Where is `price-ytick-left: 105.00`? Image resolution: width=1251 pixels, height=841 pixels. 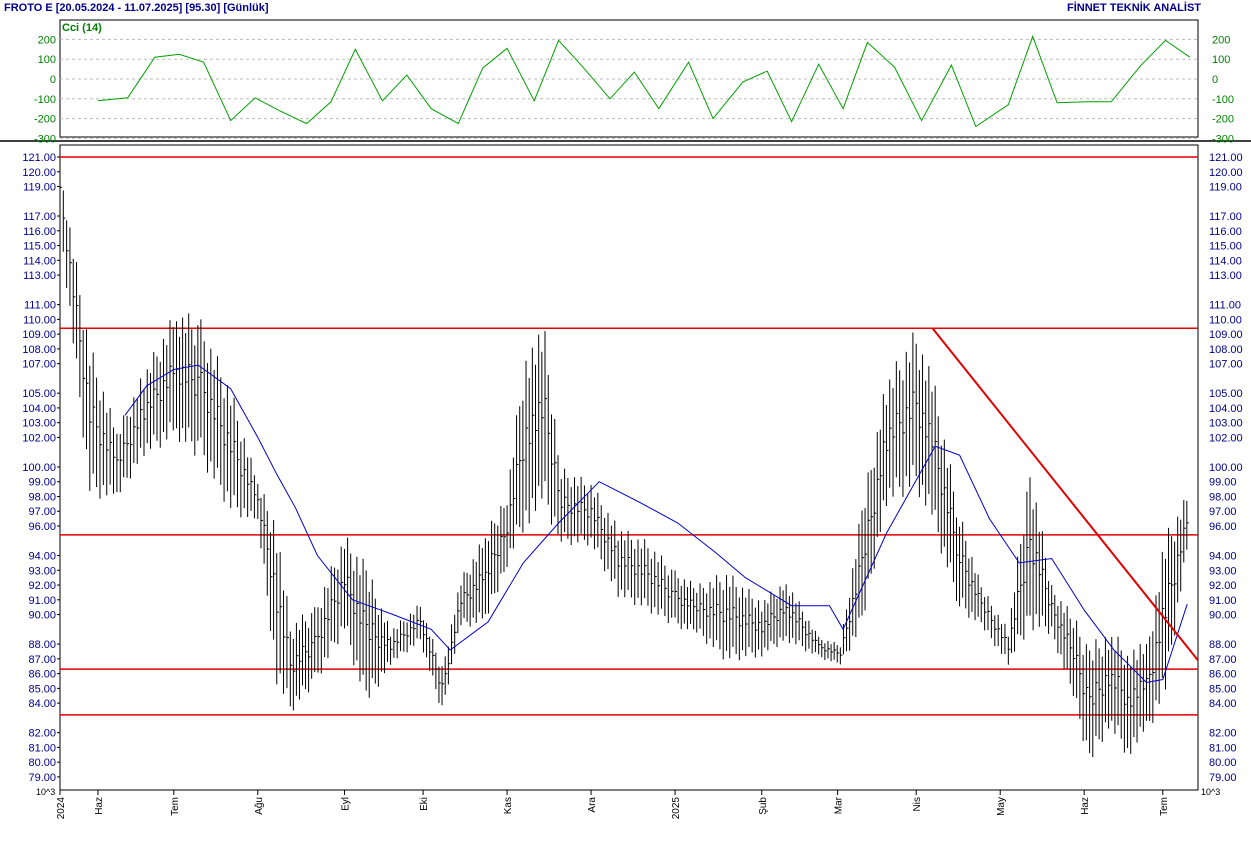
price-ytick-left: 105.00 is located at coordinates (39, 394).